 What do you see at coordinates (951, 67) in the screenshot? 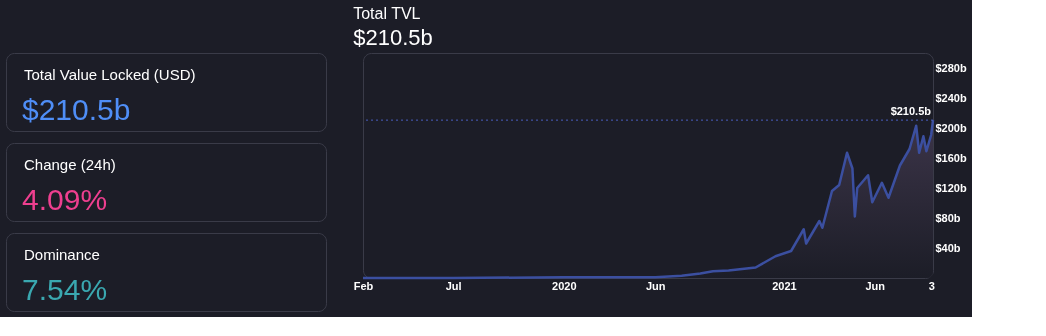
I see `y-tick-label: $280b` at bounding box center [951, 67].